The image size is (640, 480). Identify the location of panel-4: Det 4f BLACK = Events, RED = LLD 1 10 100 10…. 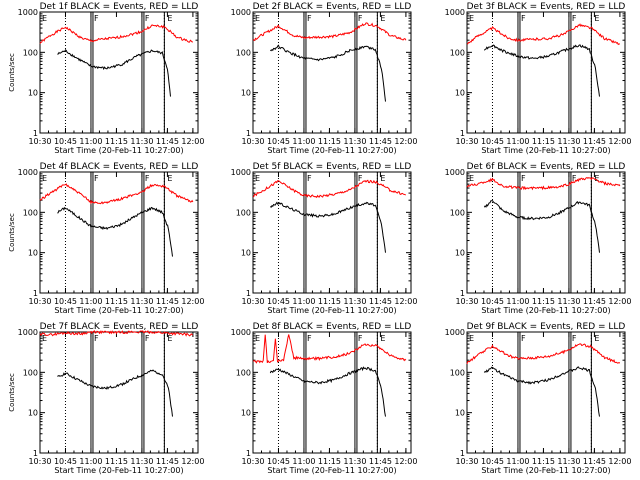
(106, 238).